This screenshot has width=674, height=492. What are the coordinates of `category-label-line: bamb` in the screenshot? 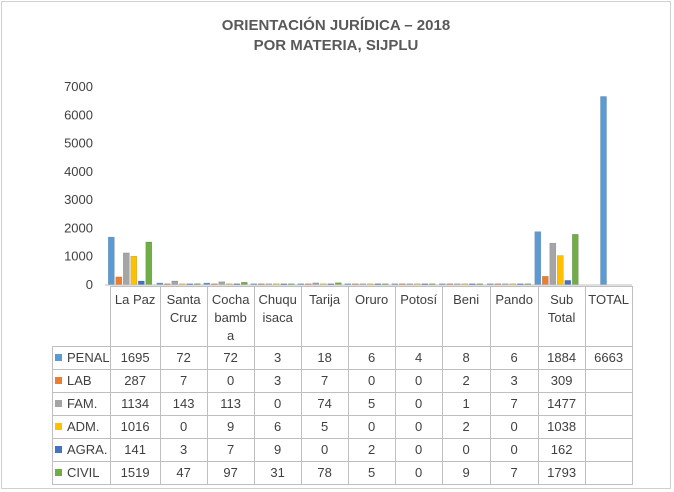 It's located at (230, 317).